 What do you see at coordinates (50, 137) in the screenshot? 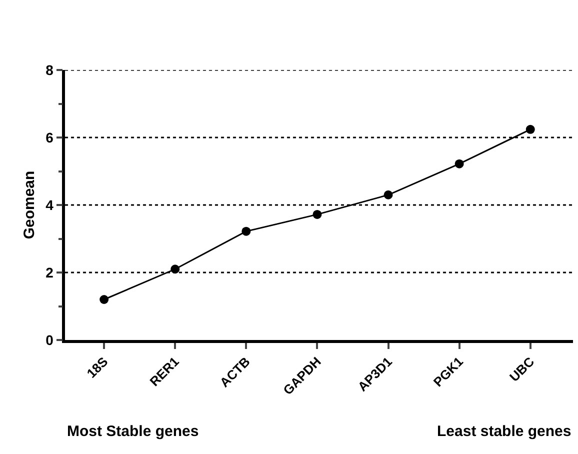
I see `y-tick-label: 6` at bounding box center [50, 137].